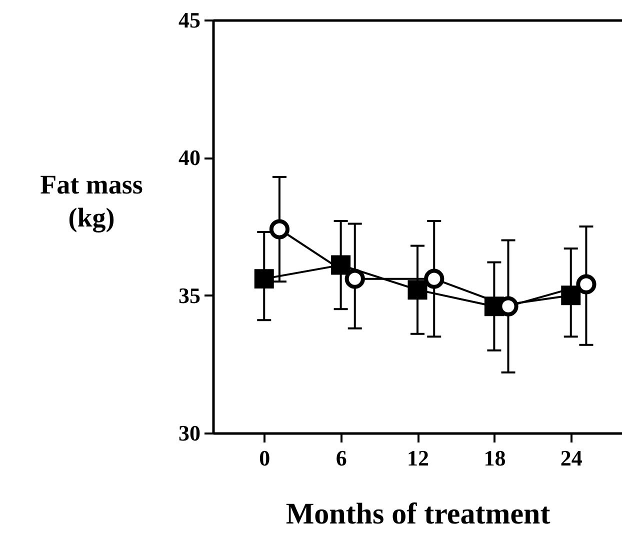 This screenshot has height=533, width=622. What do you see at coordinates (341, 458) in the screenshot?
I see `x-tick-label: 6` at bounding box center [341, 458].